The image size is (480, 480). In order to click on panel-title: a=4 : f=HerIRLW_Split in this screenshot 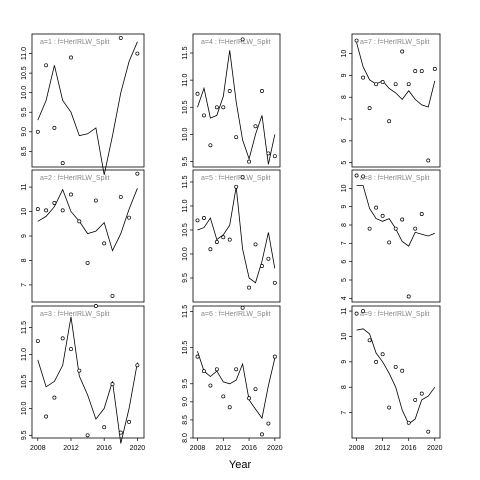, I will do `click(236, 42)`.